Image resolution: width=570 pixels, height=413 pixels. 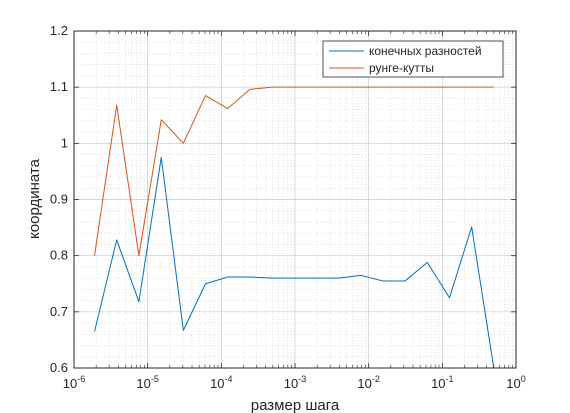 I want to click on y-axis-title: координата, so click(x=34, y=198).